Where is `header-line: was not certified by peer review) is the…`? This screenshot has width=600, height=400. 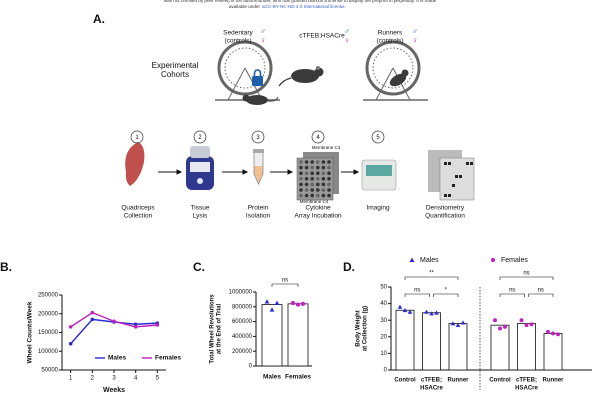 header-line: was not certified by peer review) is the… is located at coordinates (300, 1).